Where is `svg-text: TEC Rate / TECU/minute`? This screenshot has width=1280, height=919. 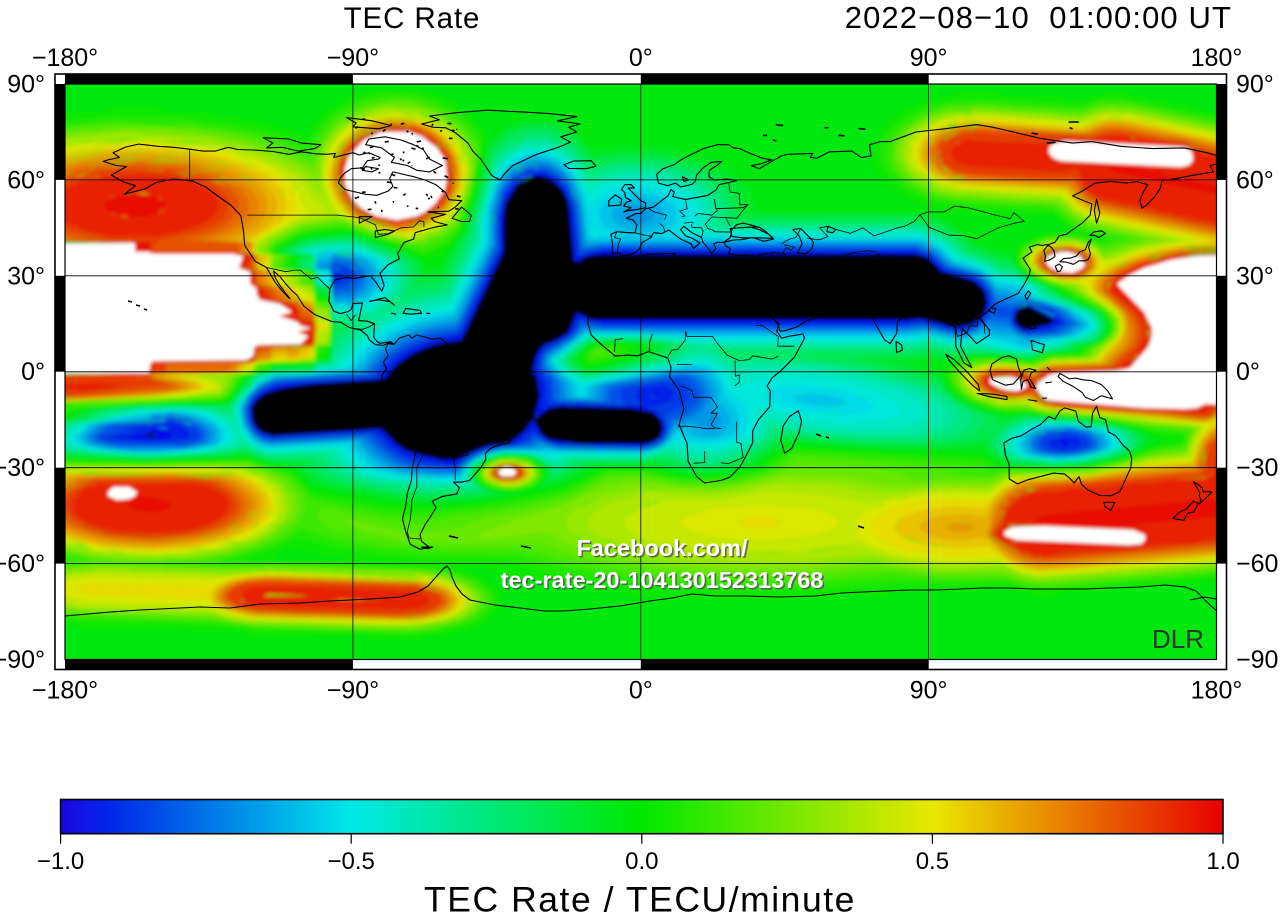
svg-text: TEC Rate / TECU/minute is located at coordinates (640, 899).